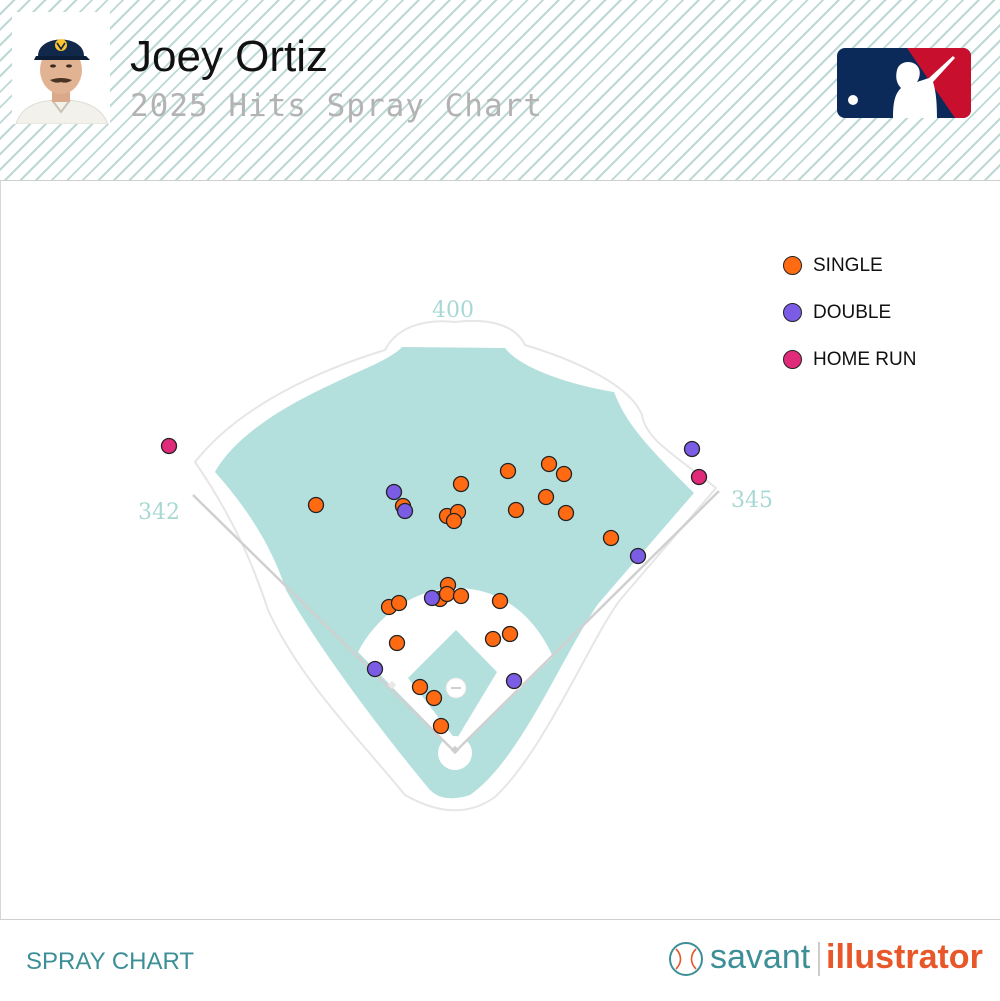 The width and height of the screenshot is (1000, 1001). I want to click on legend-dot-double, so click(792, 312).